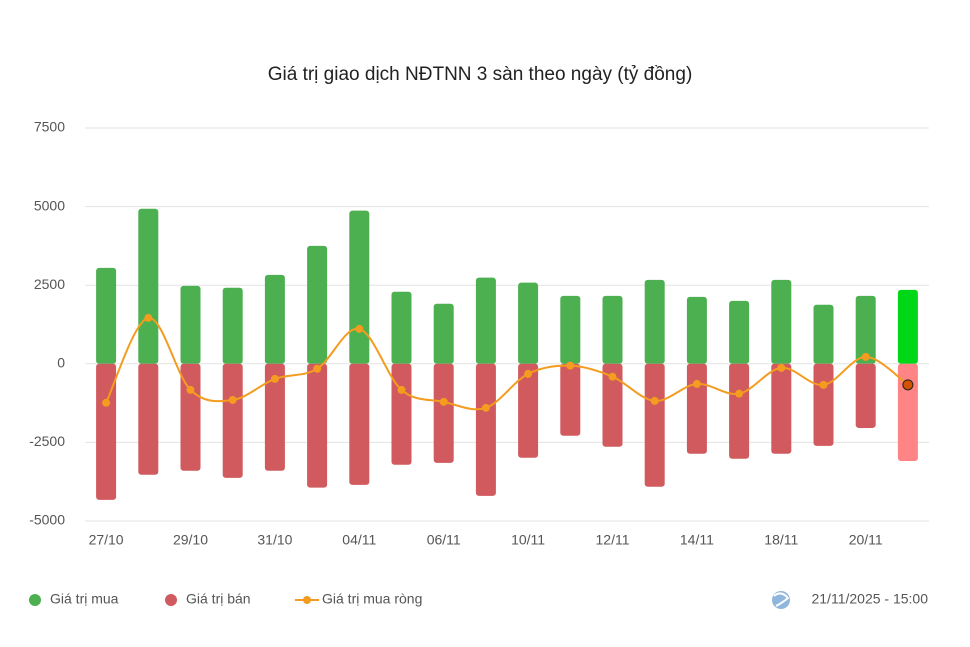  I want to click on x-tick-label: 06/11, so click(444, 540).